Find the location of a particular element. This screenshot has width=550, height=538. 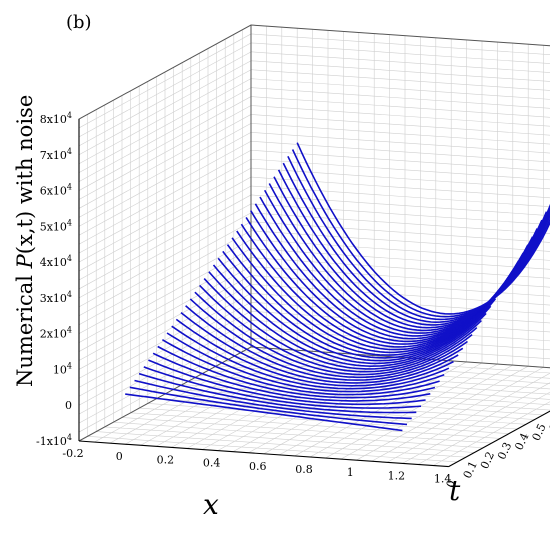

z-tick-label: -1x10⁴ is located at coordinates (54, 440).